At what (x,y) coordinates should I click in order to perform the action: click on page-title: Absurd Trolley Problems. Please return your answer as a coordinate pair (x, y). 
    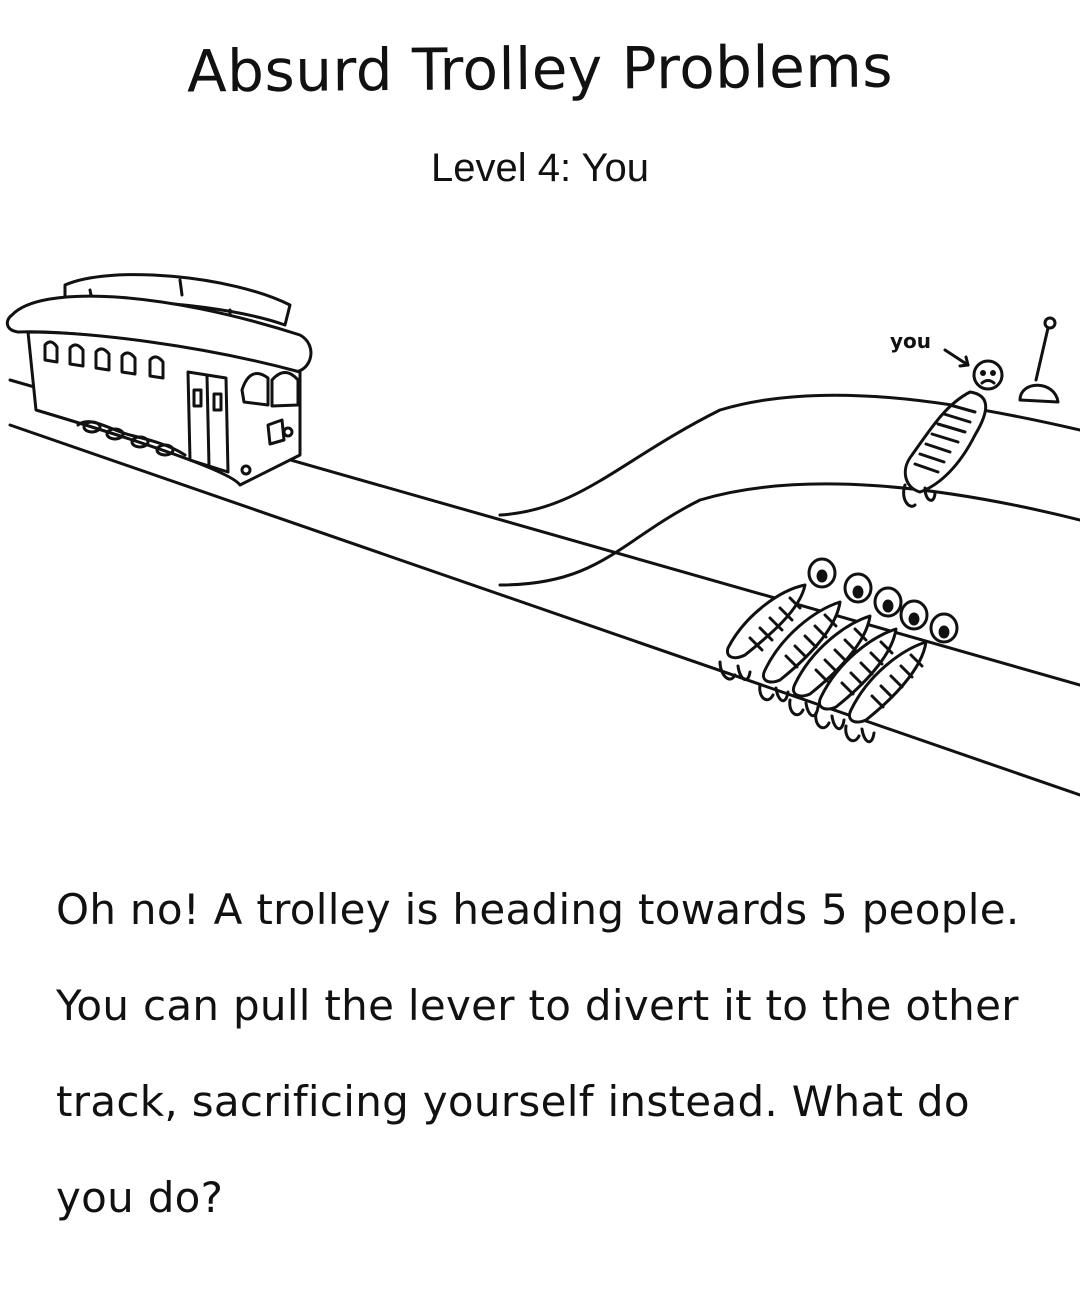
    Looking at the image, I should click on (540, 69).